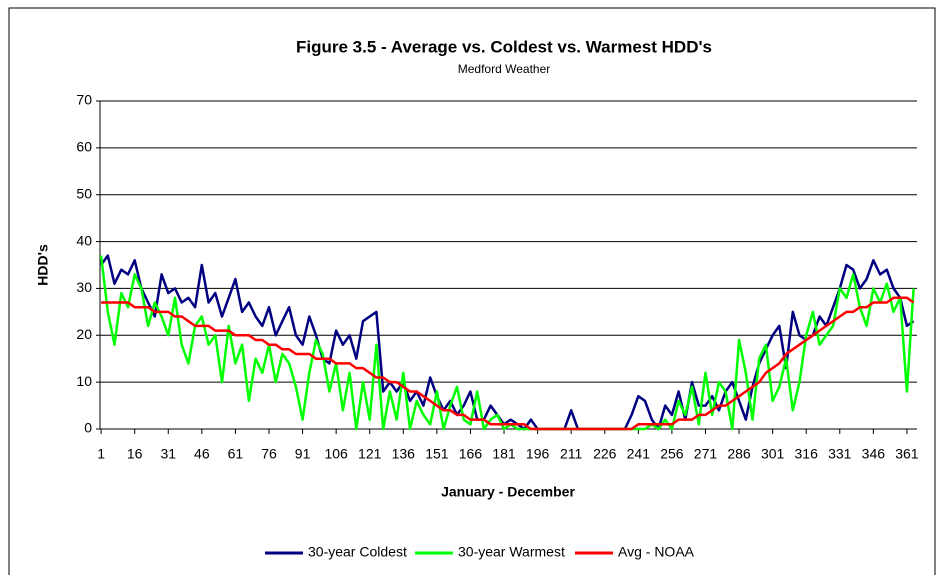 This screenshot has height=580, width=944. Describe the element at coordinates (101, 454) in the screenshot. I see `x-tick-label: 1` at that location.